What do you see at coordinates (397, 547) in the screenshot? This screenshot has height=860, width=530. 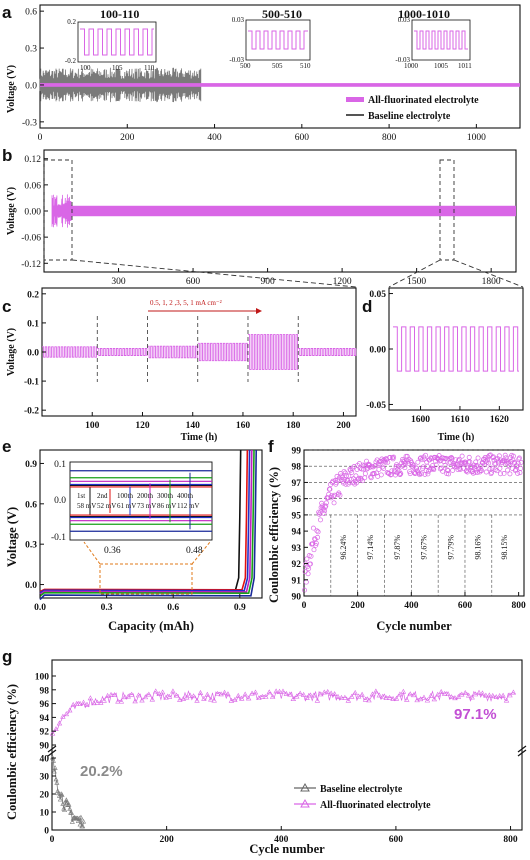 I see `ce-label-2: 97.87%` at bounding box center [397, 547].